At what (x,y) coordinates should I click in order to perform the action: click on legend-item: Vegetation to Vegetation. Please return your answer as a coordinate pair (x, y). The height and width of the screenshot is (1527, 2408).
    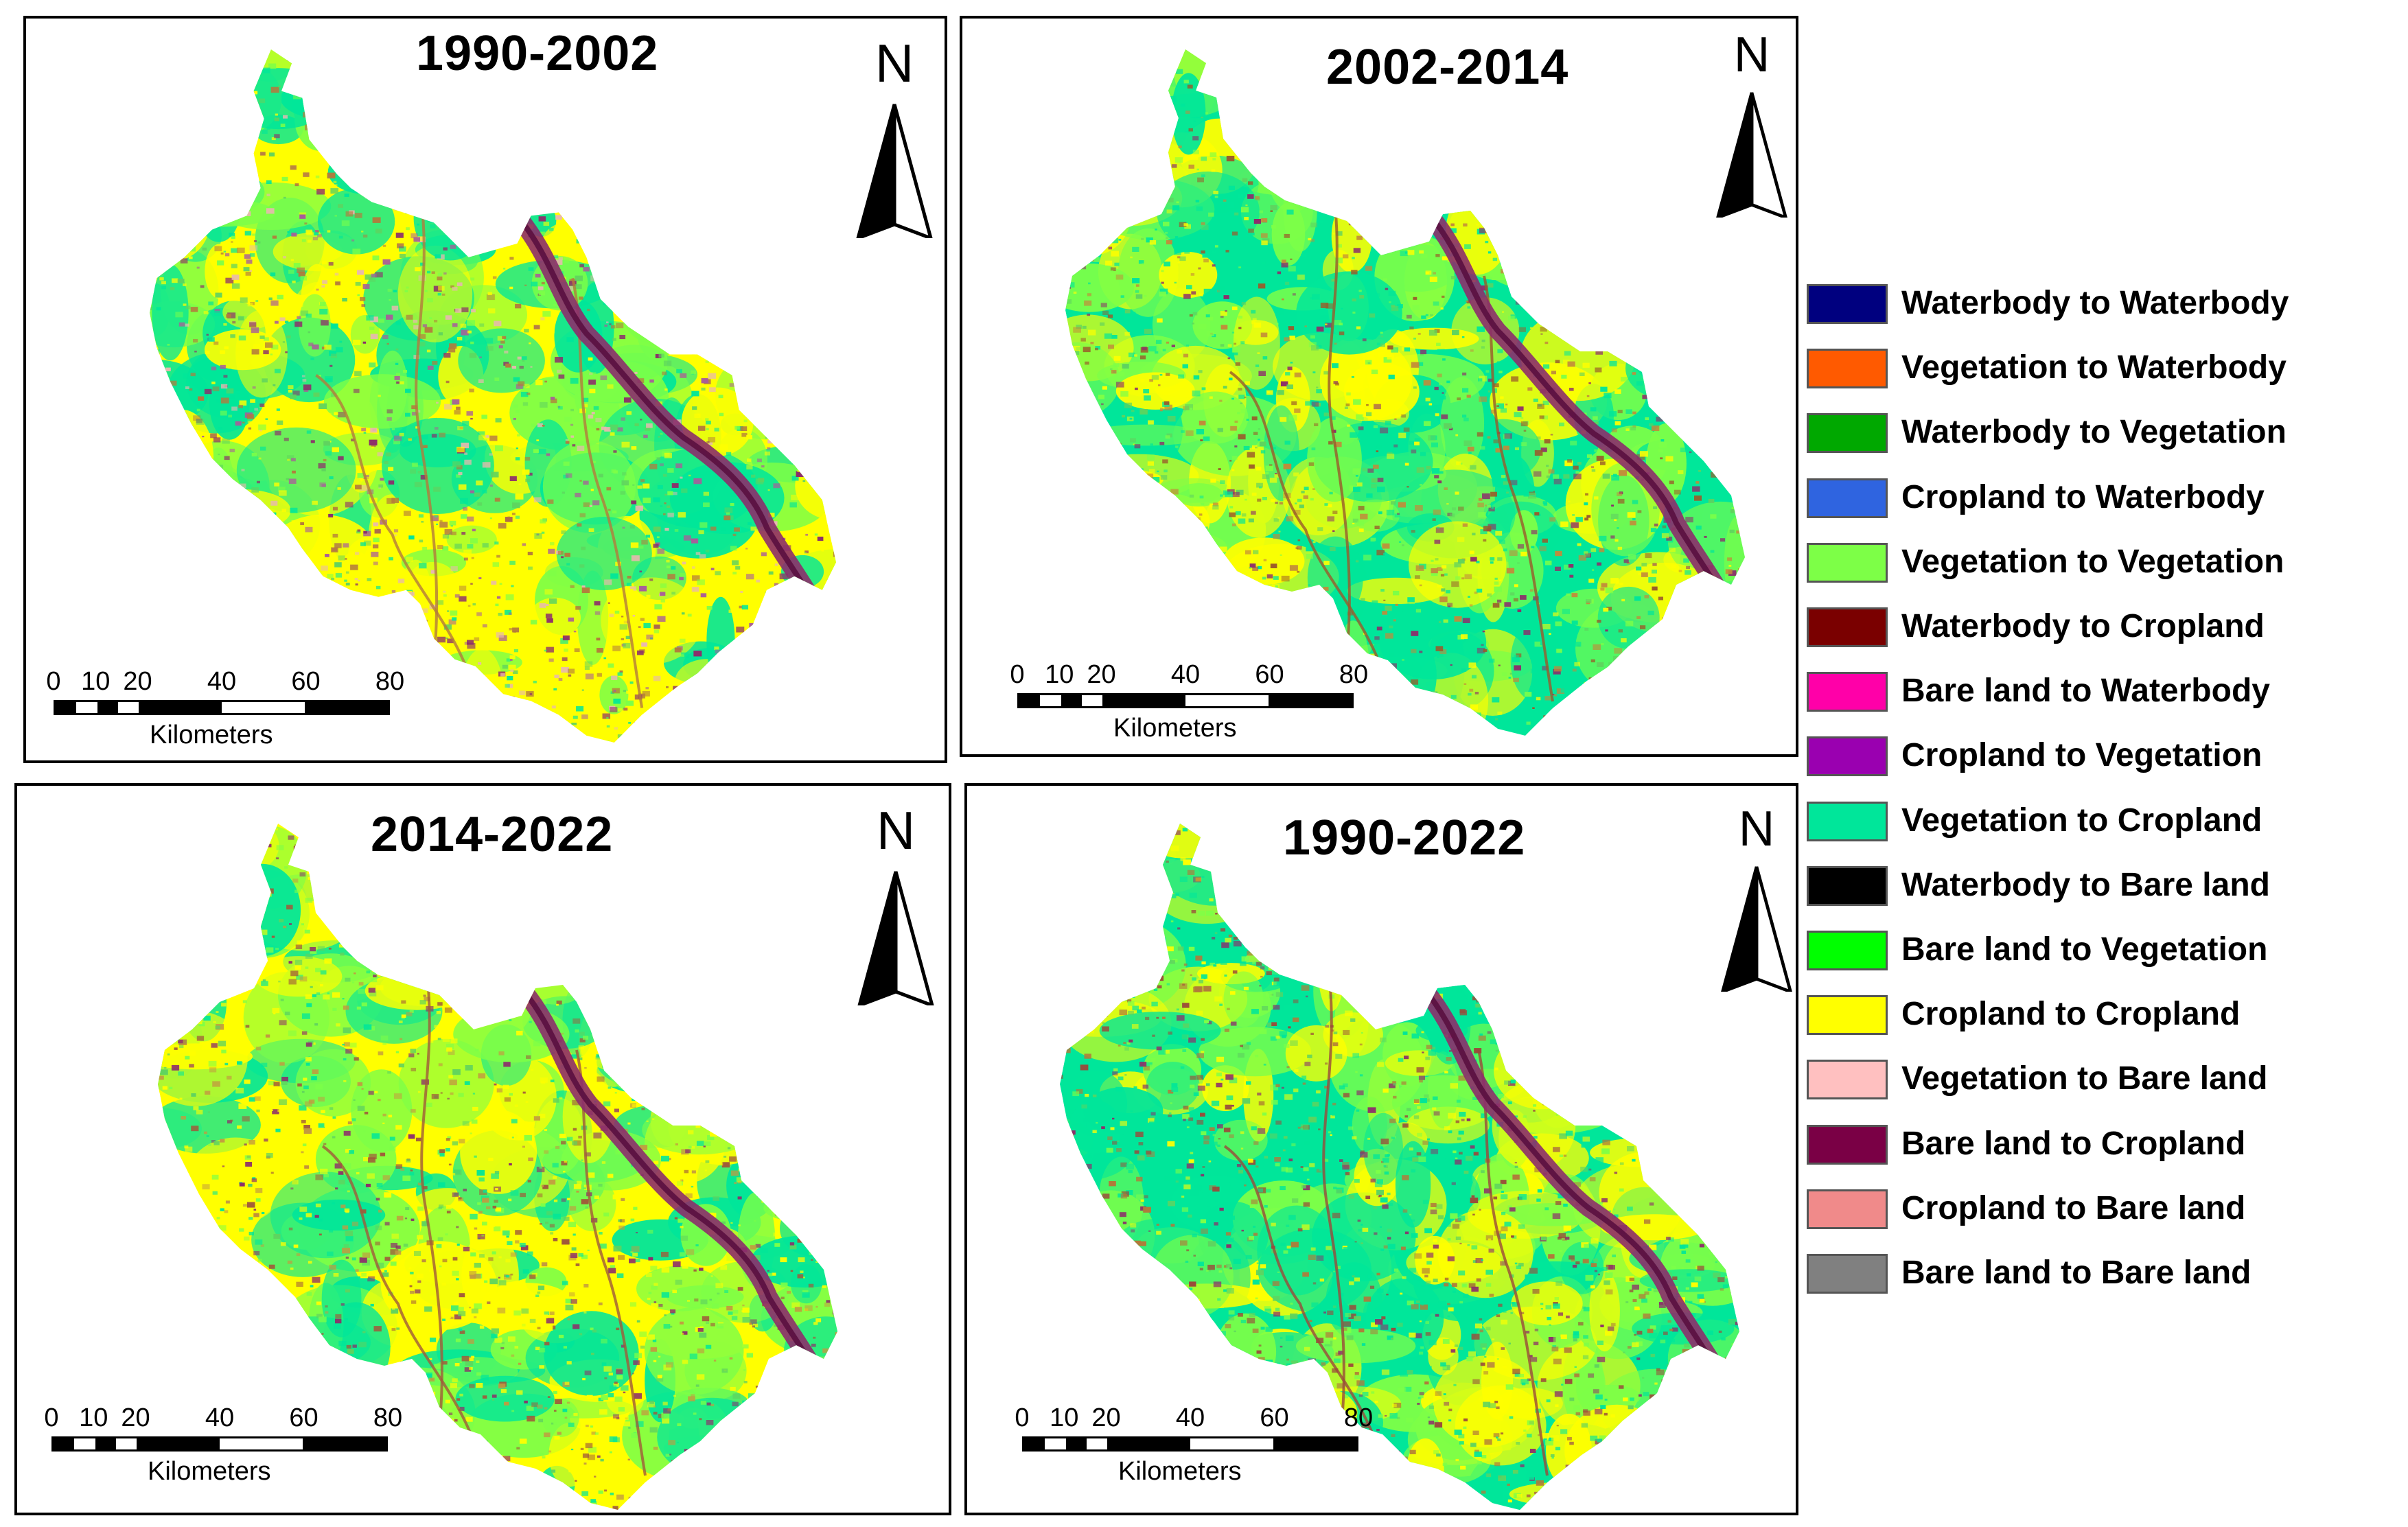
    Looking at the image, I should click on (2105, 563).